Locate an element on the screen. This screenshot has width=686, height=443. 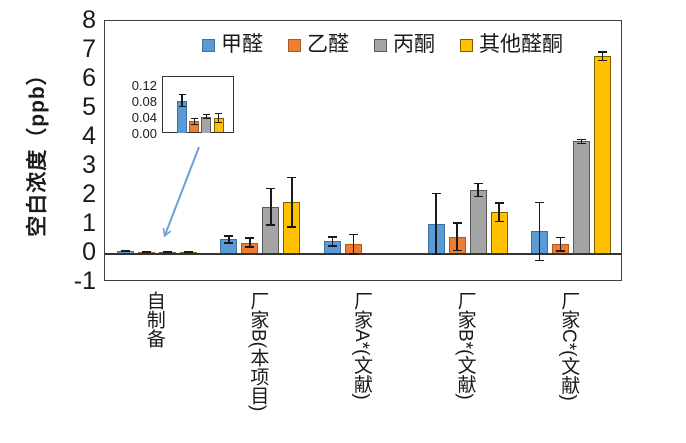
y-tick-label: 5 is located at coordinates (89, 107).